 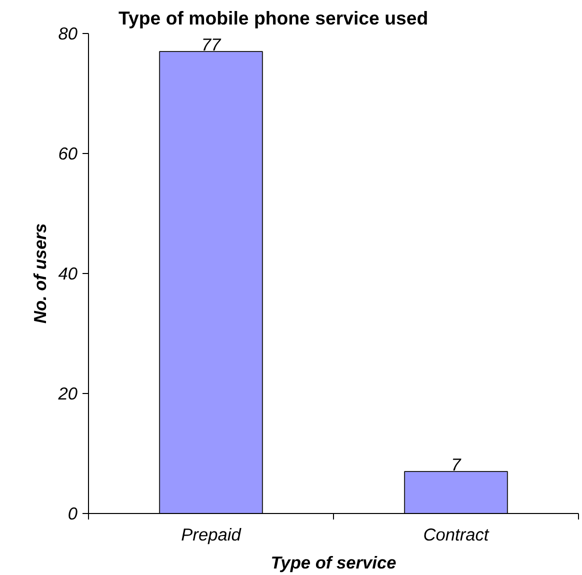 What do you see at coordinates (68, 154) in the screenshot?
I see `y-tick-label: 60` at bounding box center [68, 154].